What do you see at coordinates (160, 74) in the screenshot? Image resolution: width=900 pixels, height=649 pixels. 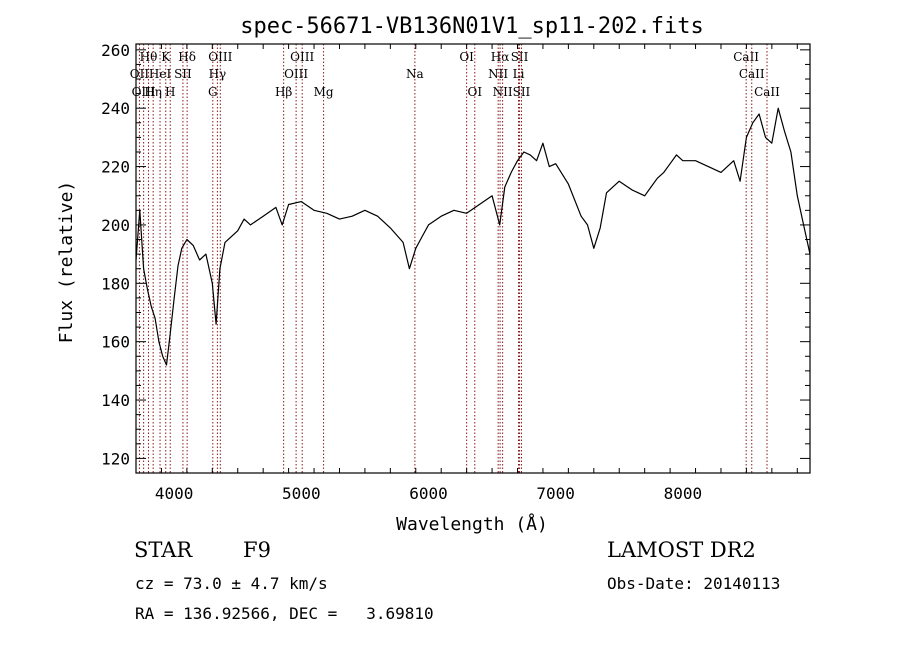 I see `line-marker-label: HeI` at bounding box center [160, 74].